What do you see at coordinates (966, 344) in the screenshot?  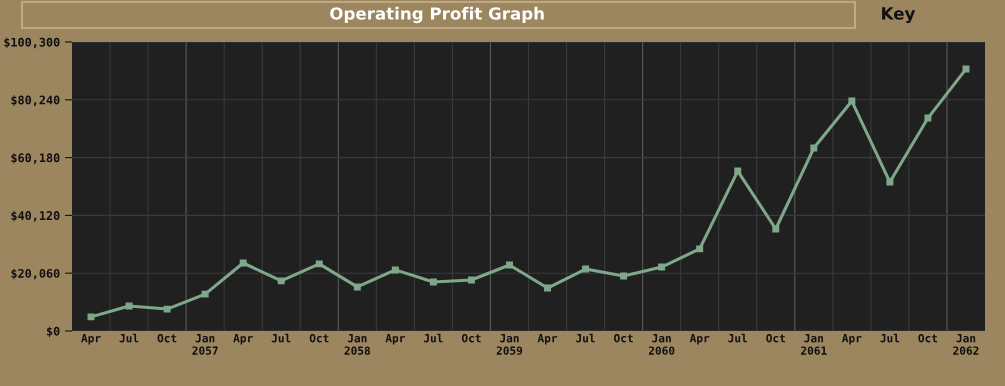 I see `x-tick-label: Jan 2062` at bounding box center [966, 344].